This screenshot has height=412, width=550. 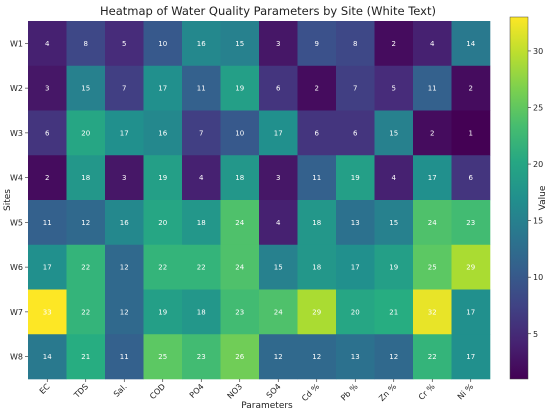 I want to click on cell-value-label: 26, so click(x=239, y=357).